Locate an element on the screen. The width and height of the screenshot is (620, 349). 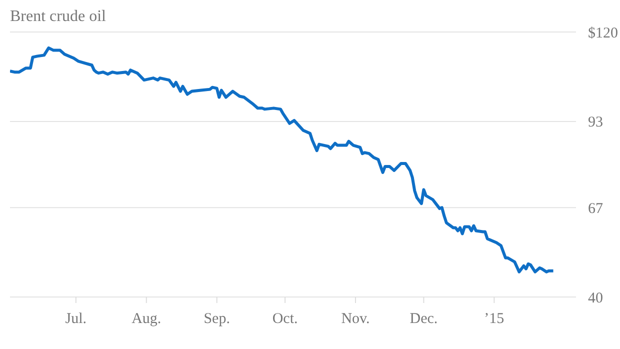
x-tick-label: ’15 is located at coordinates (494, 319).